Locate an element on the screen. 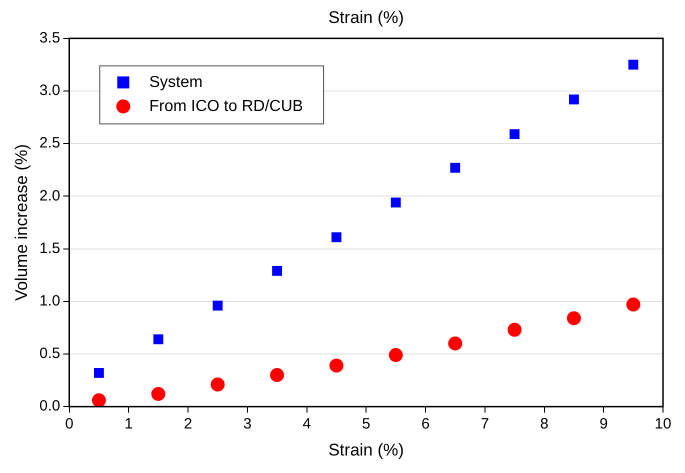  y-tick-label: 3.0 is located at coordinates (49, 91).